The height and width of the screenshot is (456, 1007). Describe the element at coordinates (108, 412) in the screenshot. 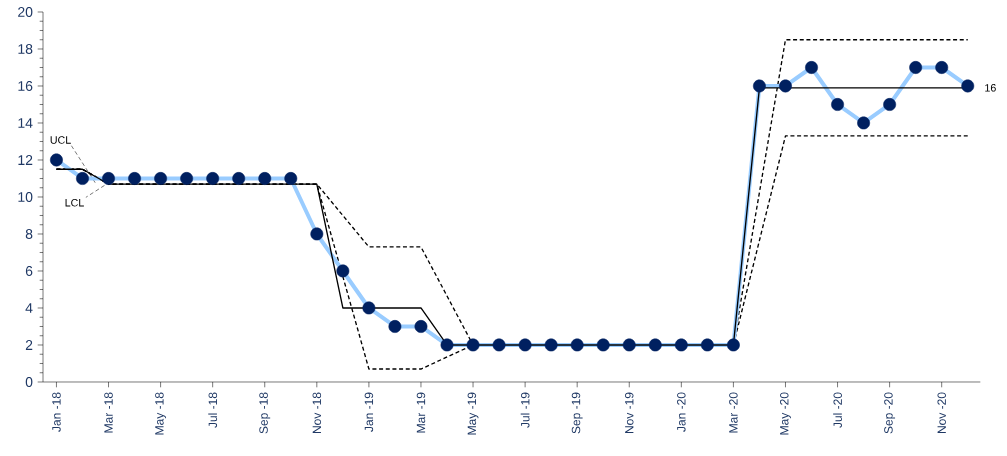

I see `x-tick-label: Mar -18` at that location.